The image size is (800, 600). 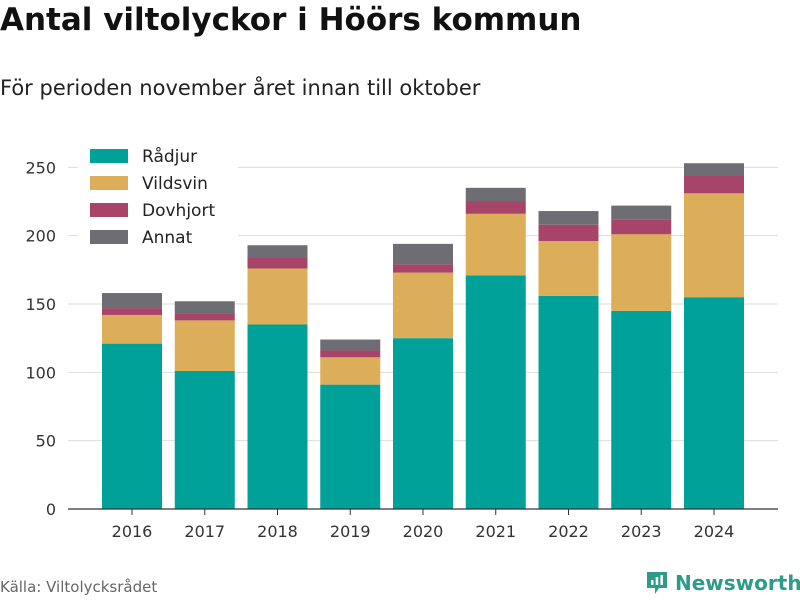 I want to click on legend-label: Vildsvin, so click(x=175, y=184).